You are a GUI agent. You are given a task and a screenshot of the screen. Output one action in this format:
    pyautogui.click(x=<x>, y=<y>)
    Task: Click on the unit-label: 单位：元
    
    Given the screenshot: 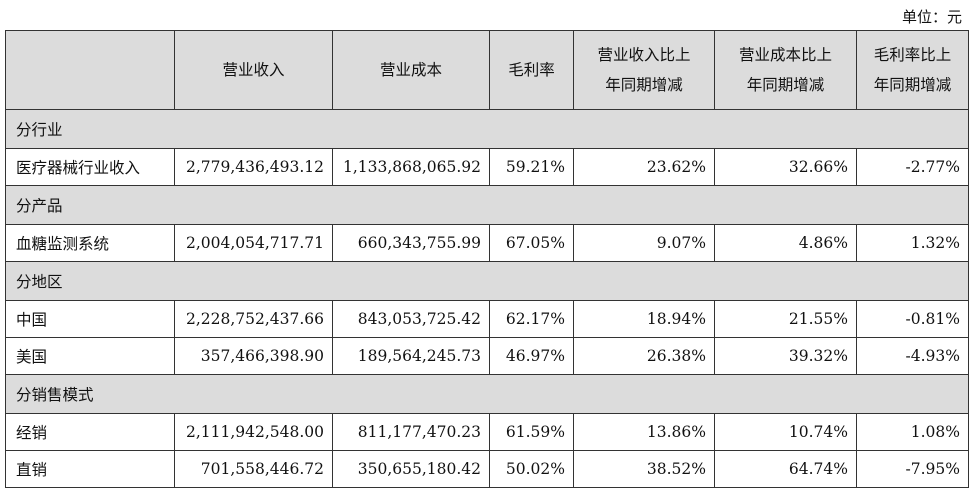 What is the action you would take?
    pyautogui.click(x=931, y=17)
    